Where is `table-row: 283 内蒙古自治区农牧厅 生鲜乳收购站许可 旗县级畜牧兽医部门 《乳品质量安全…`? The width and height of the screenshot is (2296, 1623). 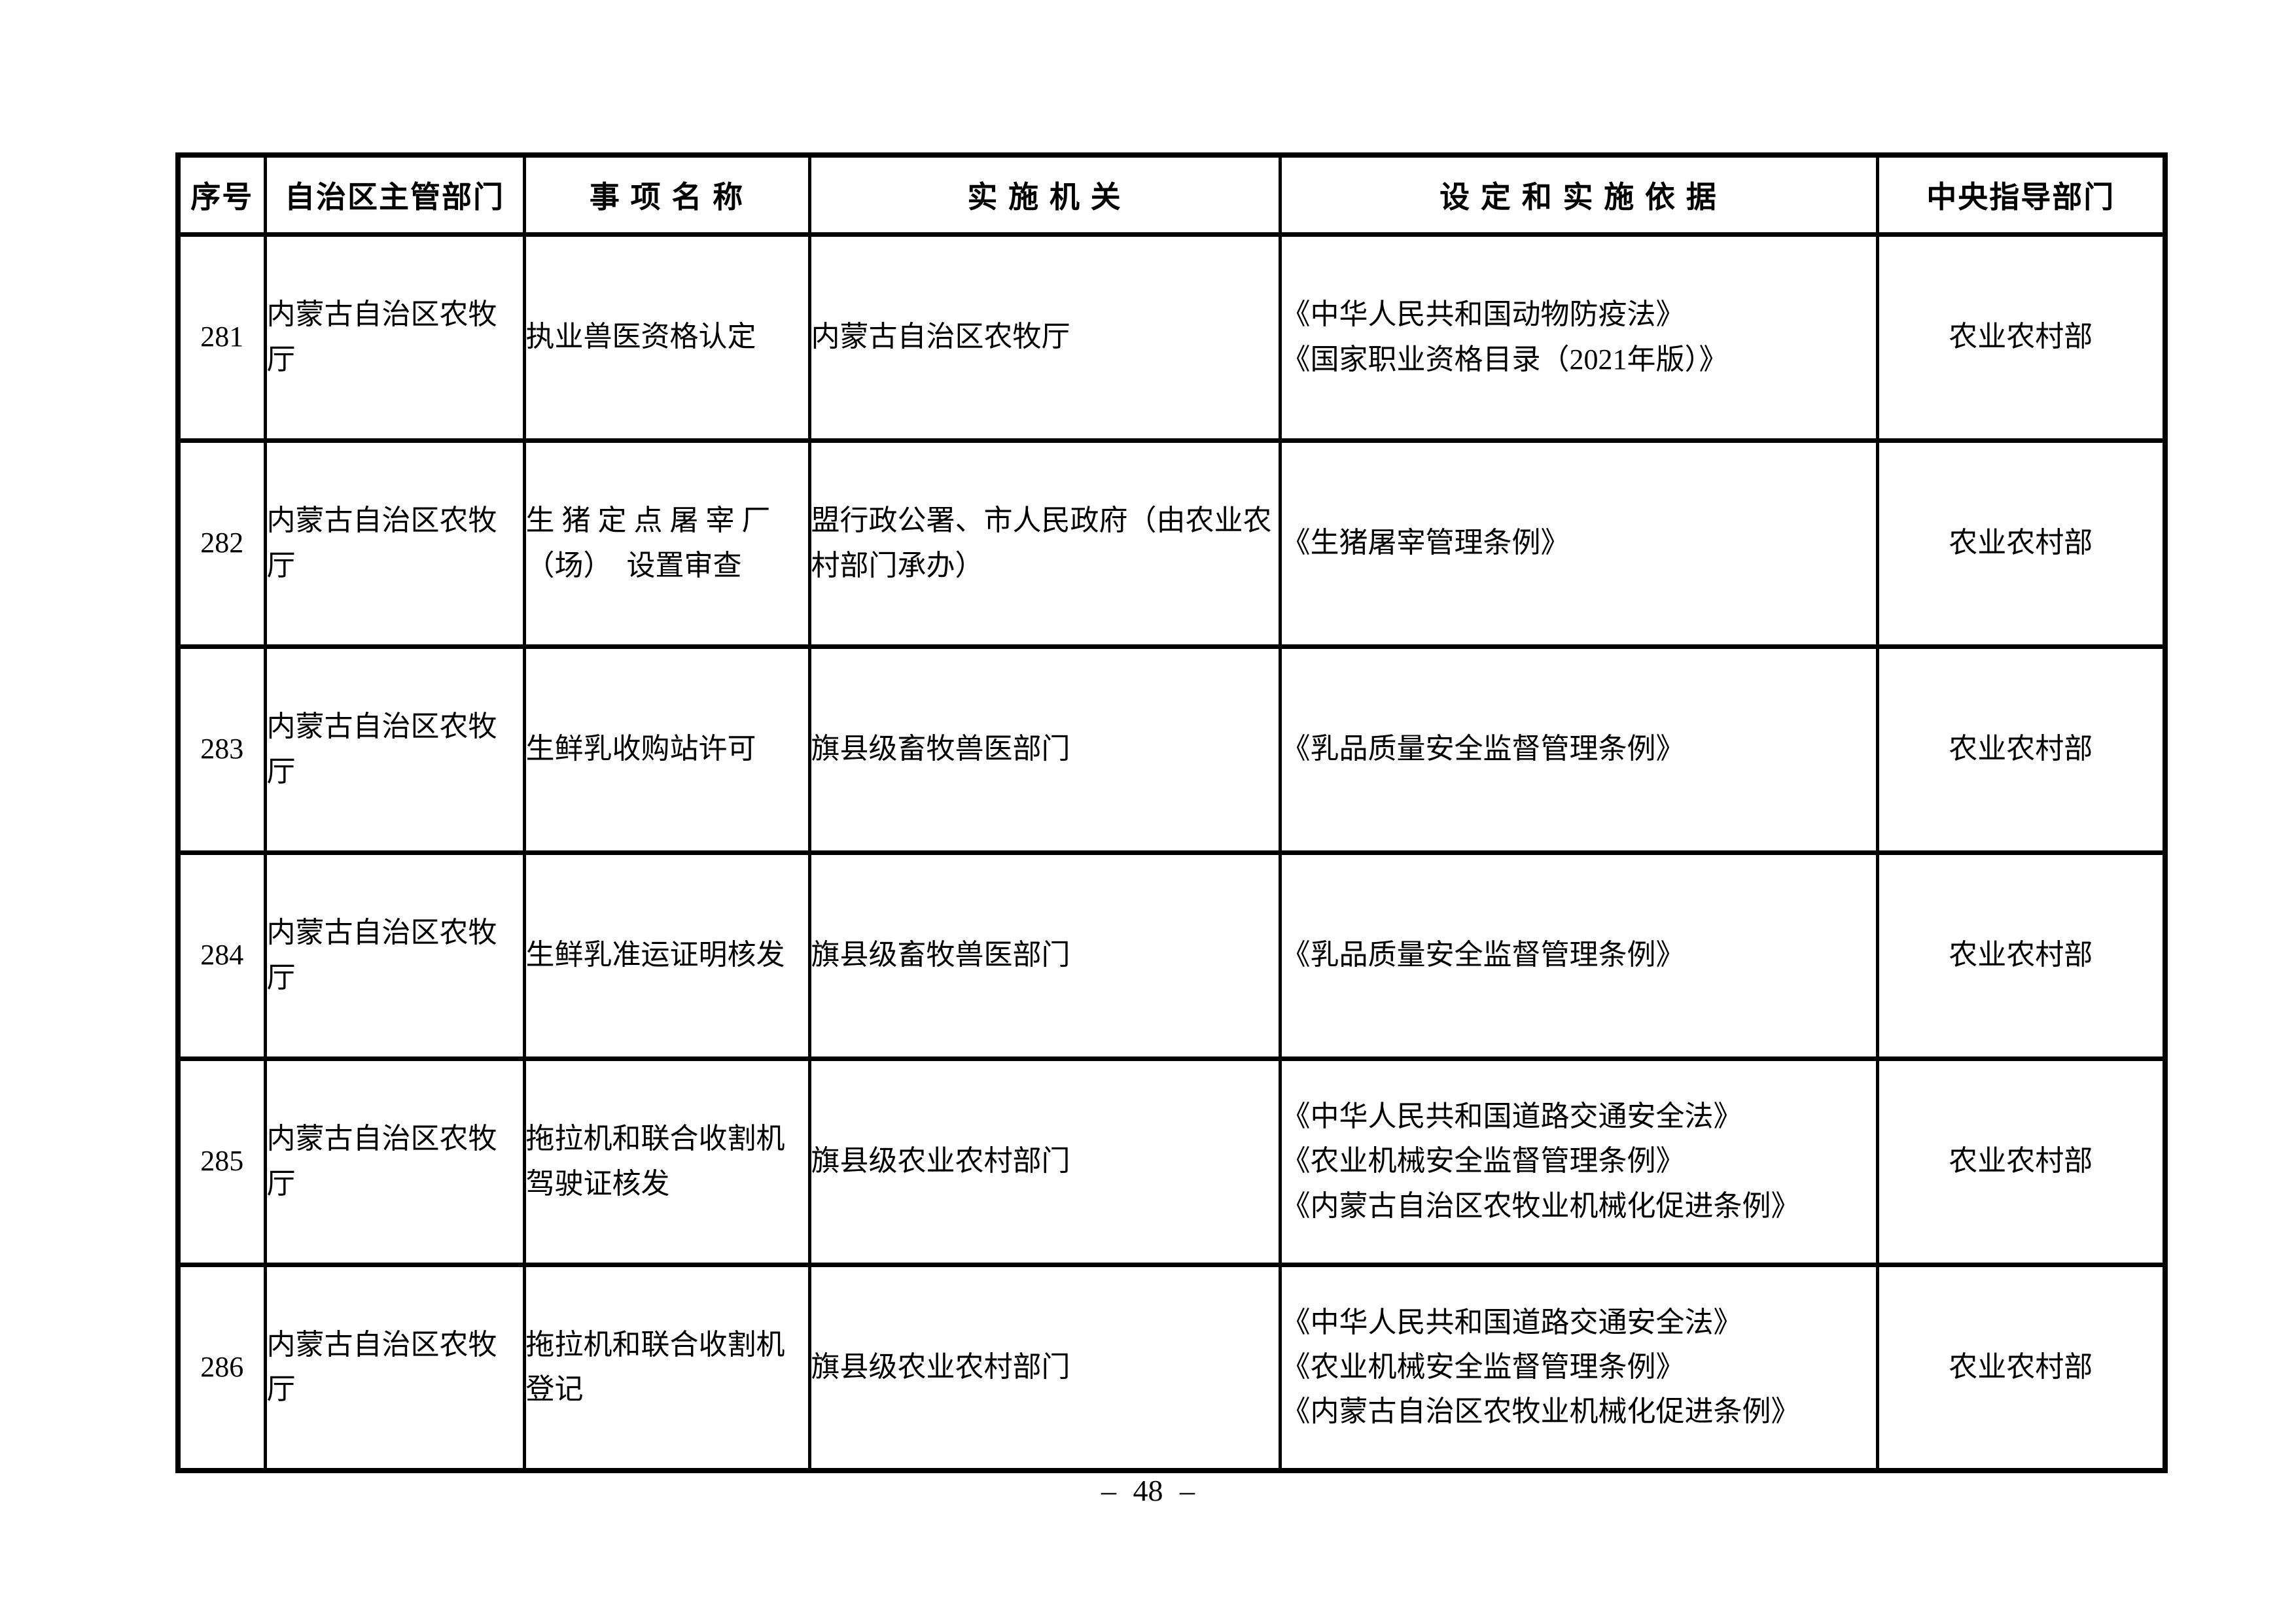
table-row: 283 内蒙古自治区农牧厅 生鲜乳收购站许可 旗县级畜牧兽医部门 《乳品质量安全… is located at coordinates (1171, 750).